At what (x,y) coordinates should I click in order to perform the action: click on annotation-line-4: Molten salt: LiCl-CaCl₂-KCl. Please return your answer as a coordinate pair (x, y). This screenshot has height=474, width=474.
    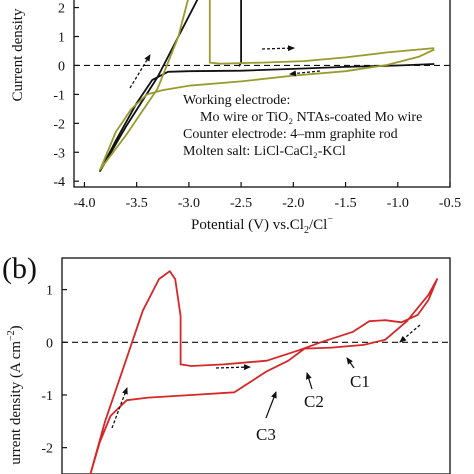
    Looking at the image, I should click on (264, 151).